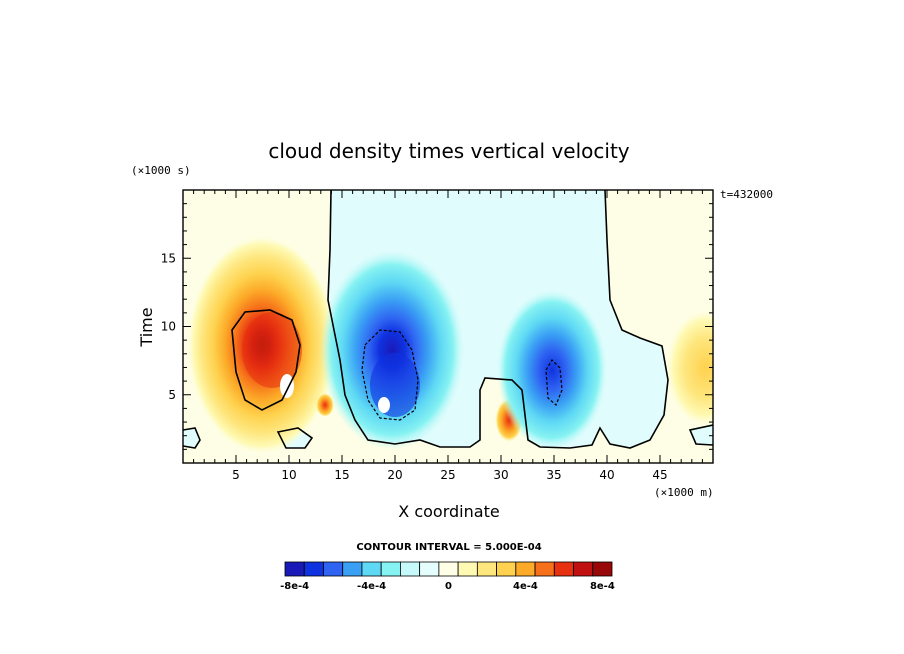  Describe the element at coordinates (447, 475) in the screenshot. I see `x-tick-label-25: 25` at that location.